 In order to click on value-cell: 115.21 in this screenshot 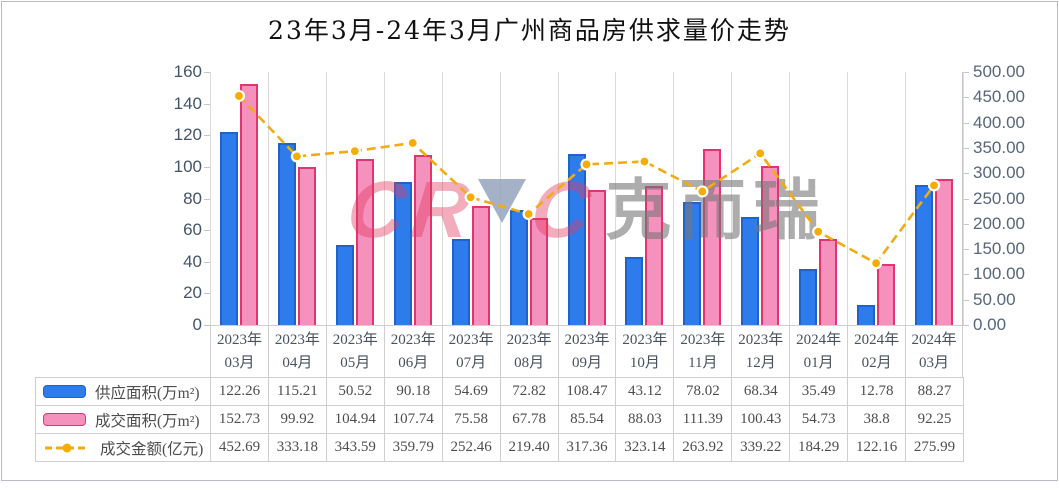, I will do `click(297, 391)`.